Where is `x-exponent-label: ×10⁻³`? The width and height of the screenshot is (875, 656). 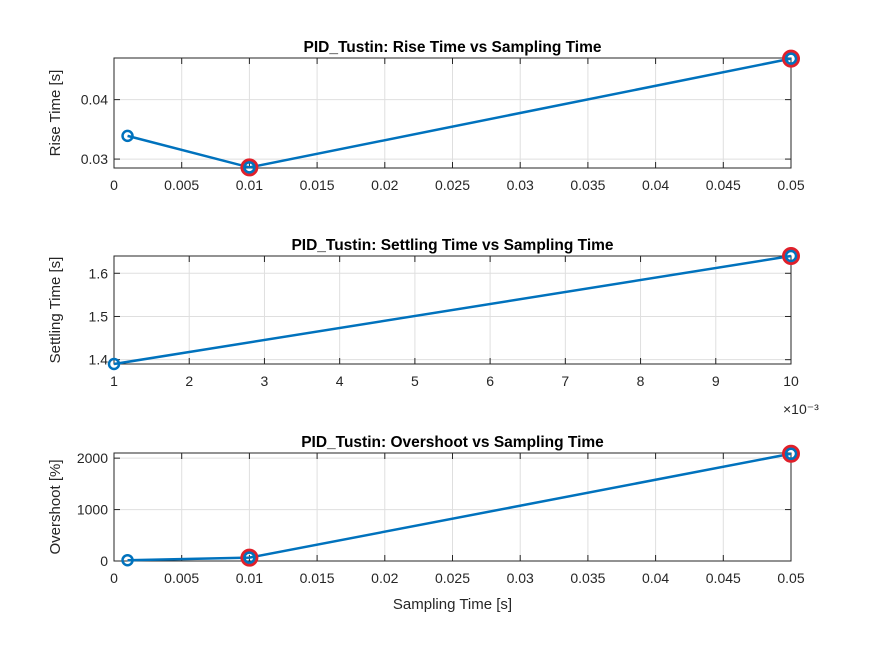 x-exponent-label: ×10⁻³ is located at coordinates (801, 409).